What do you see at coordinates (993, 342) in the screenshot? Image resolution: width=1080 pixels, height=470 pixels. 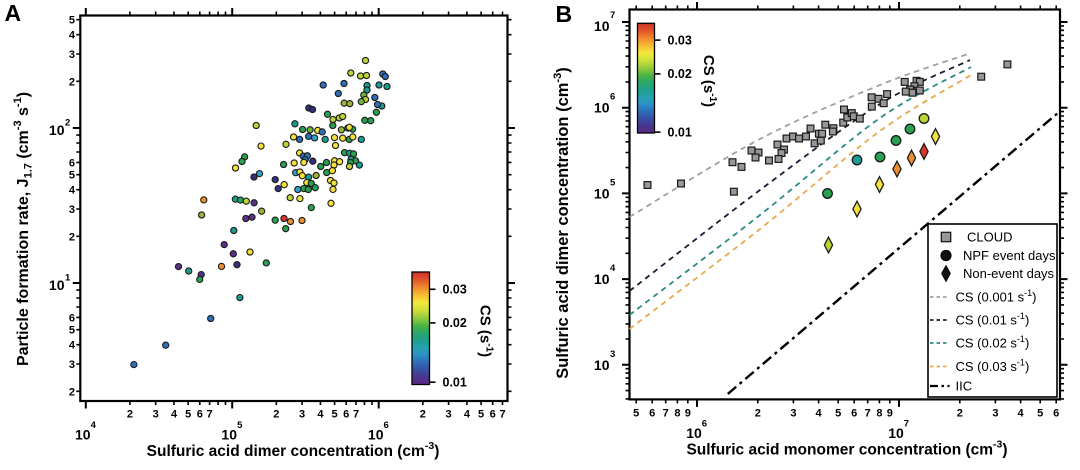 I see `svg-text: CS (0.02 s-1)` at bounding box center [993, 342].